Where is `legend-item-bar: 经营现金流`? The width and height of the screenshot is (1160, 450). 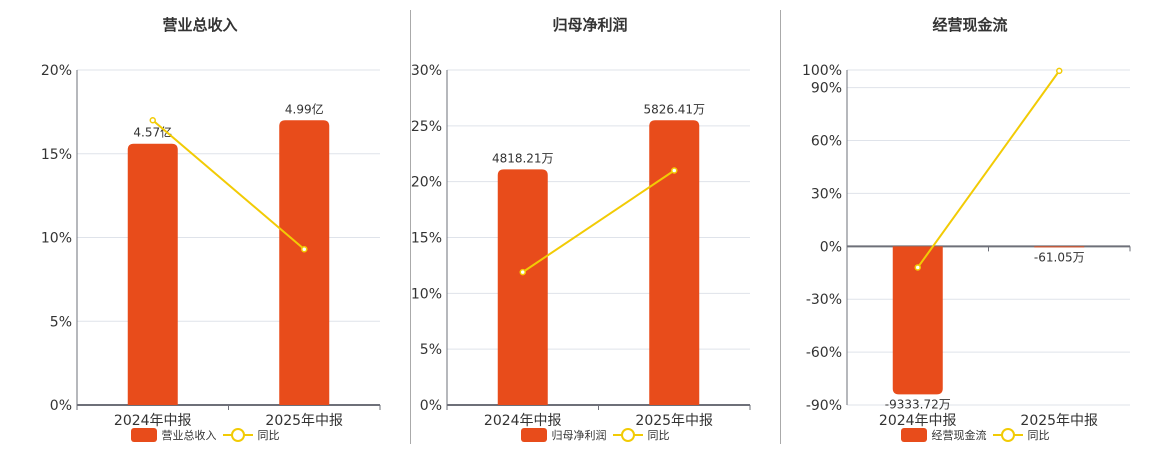 legend-item-bar: 经营现金流 is located at coordinates (943, 435).